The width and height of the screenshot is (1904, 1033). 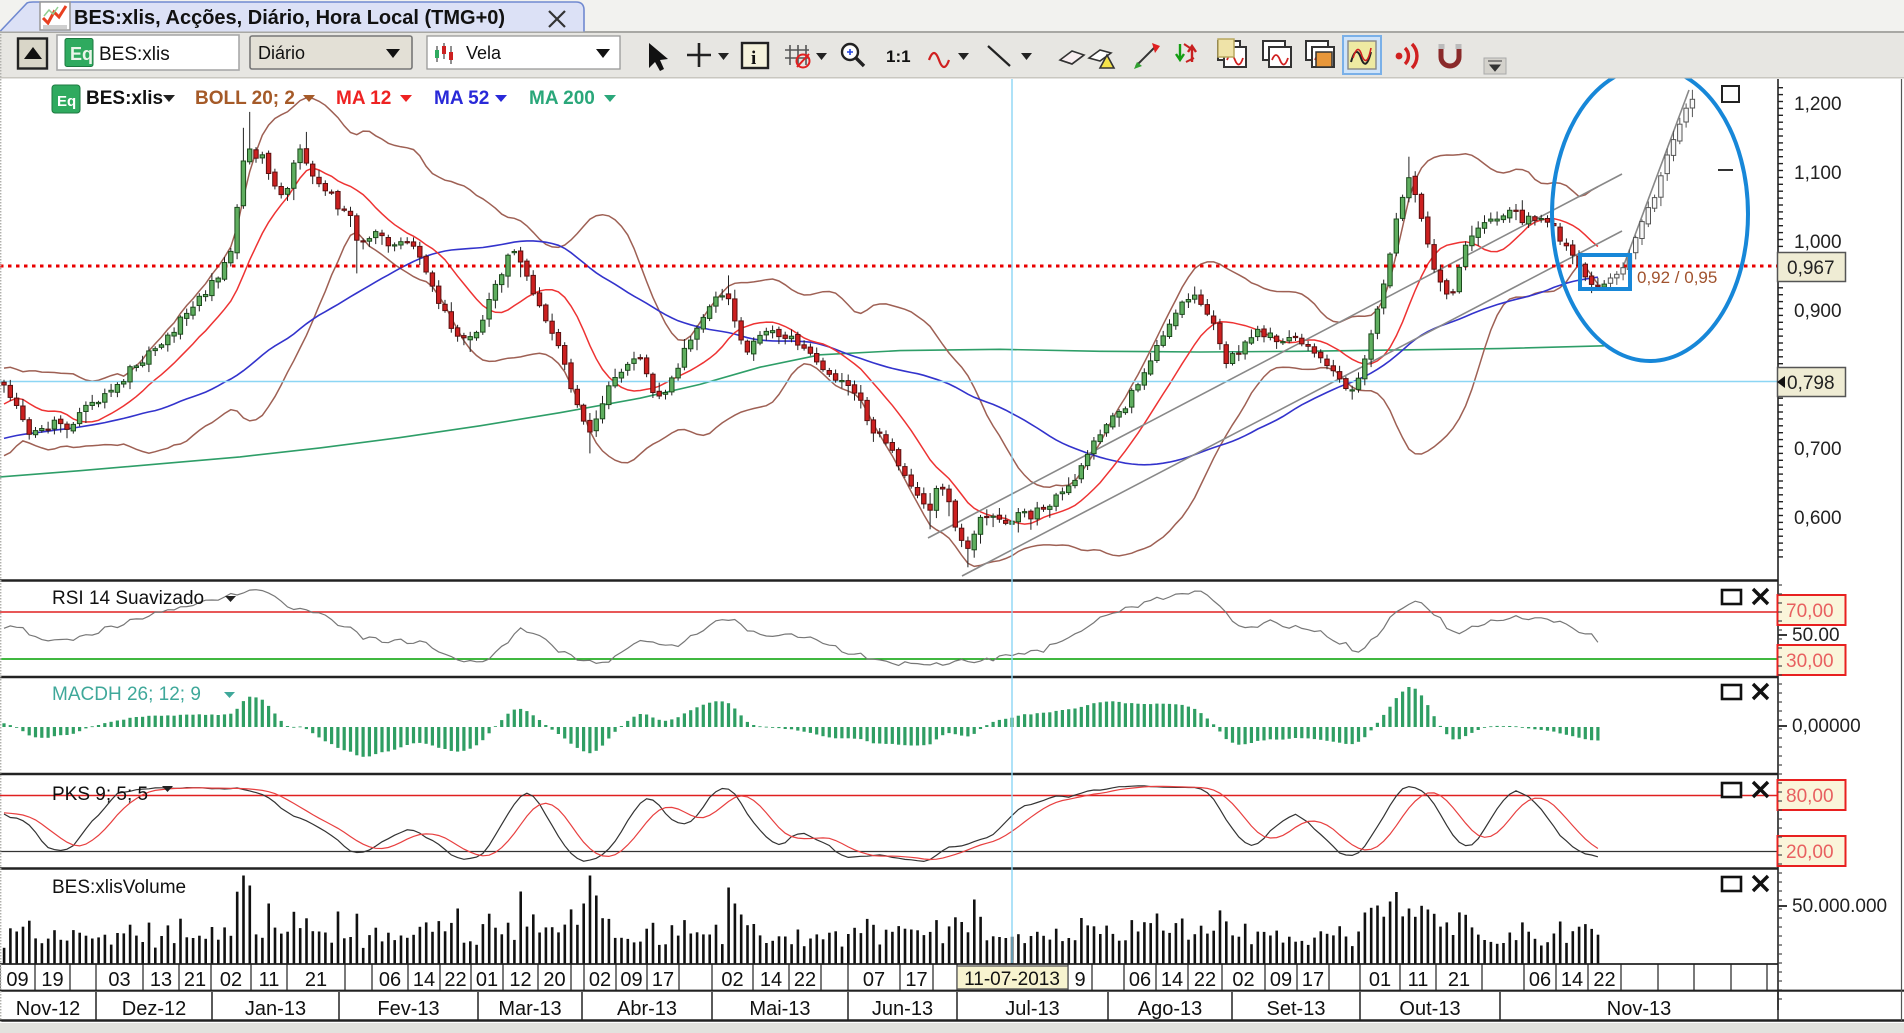 I want to click on svg-text: 0,900, so click(x=1818, y=311).